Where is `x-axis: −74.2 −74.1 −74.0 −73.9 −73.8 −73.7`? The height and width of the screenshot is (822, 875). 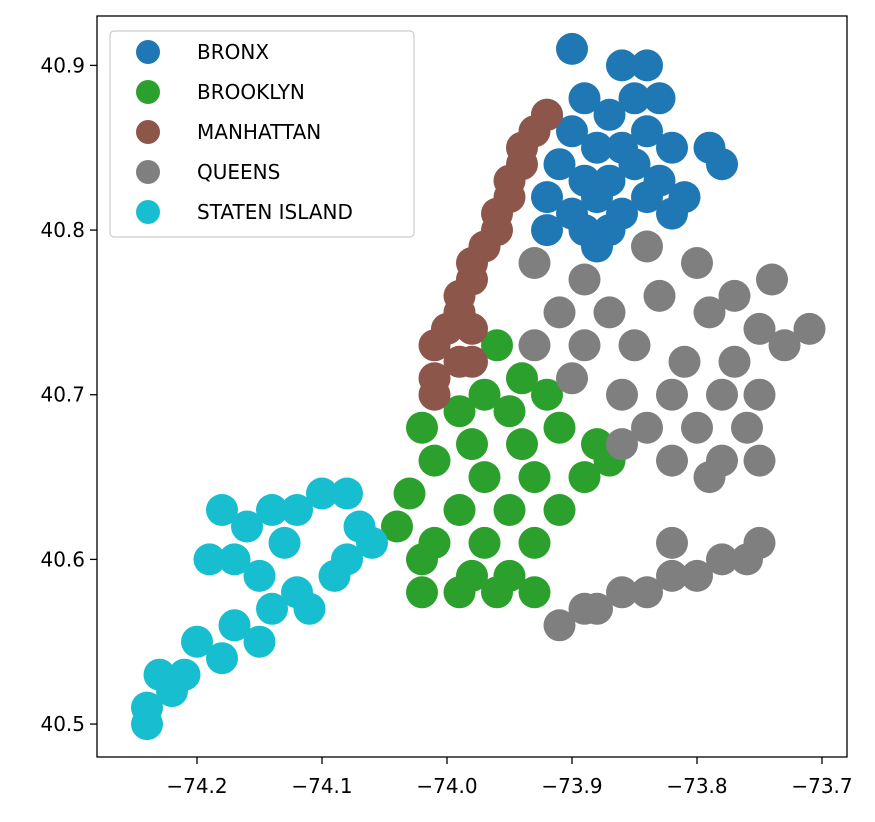 x-axis: −74.2 −74.1 −74.0 −73.9 −73.8 −73.7 is located at coordinates (509, 777).